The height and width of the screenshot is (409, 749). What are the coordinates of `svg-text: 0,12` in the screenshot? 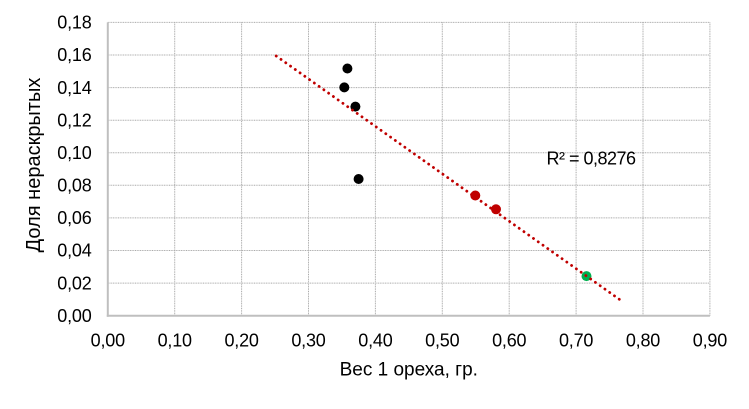 It's located at (74, 120).